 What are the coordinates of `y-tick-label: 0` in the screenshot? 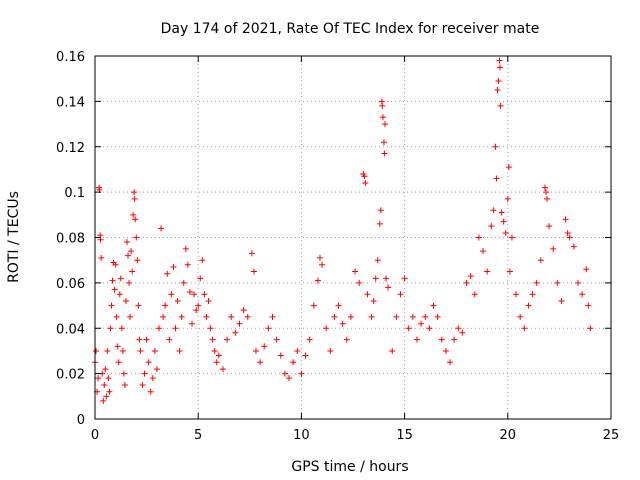 It's located at (81, 420).